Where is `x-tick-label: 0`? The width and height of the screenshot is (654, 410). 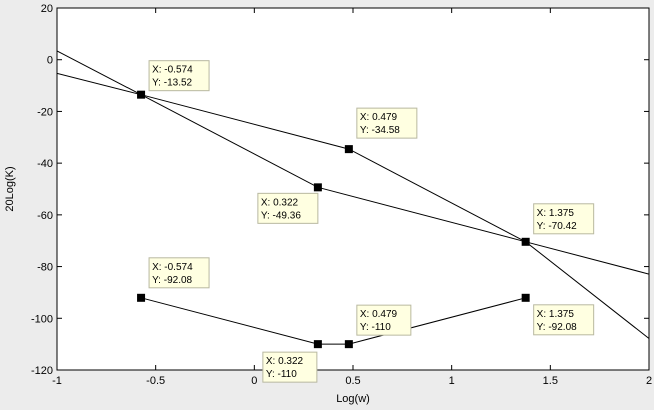 x-tick-label: 0 is located at coordinates (254, 381).